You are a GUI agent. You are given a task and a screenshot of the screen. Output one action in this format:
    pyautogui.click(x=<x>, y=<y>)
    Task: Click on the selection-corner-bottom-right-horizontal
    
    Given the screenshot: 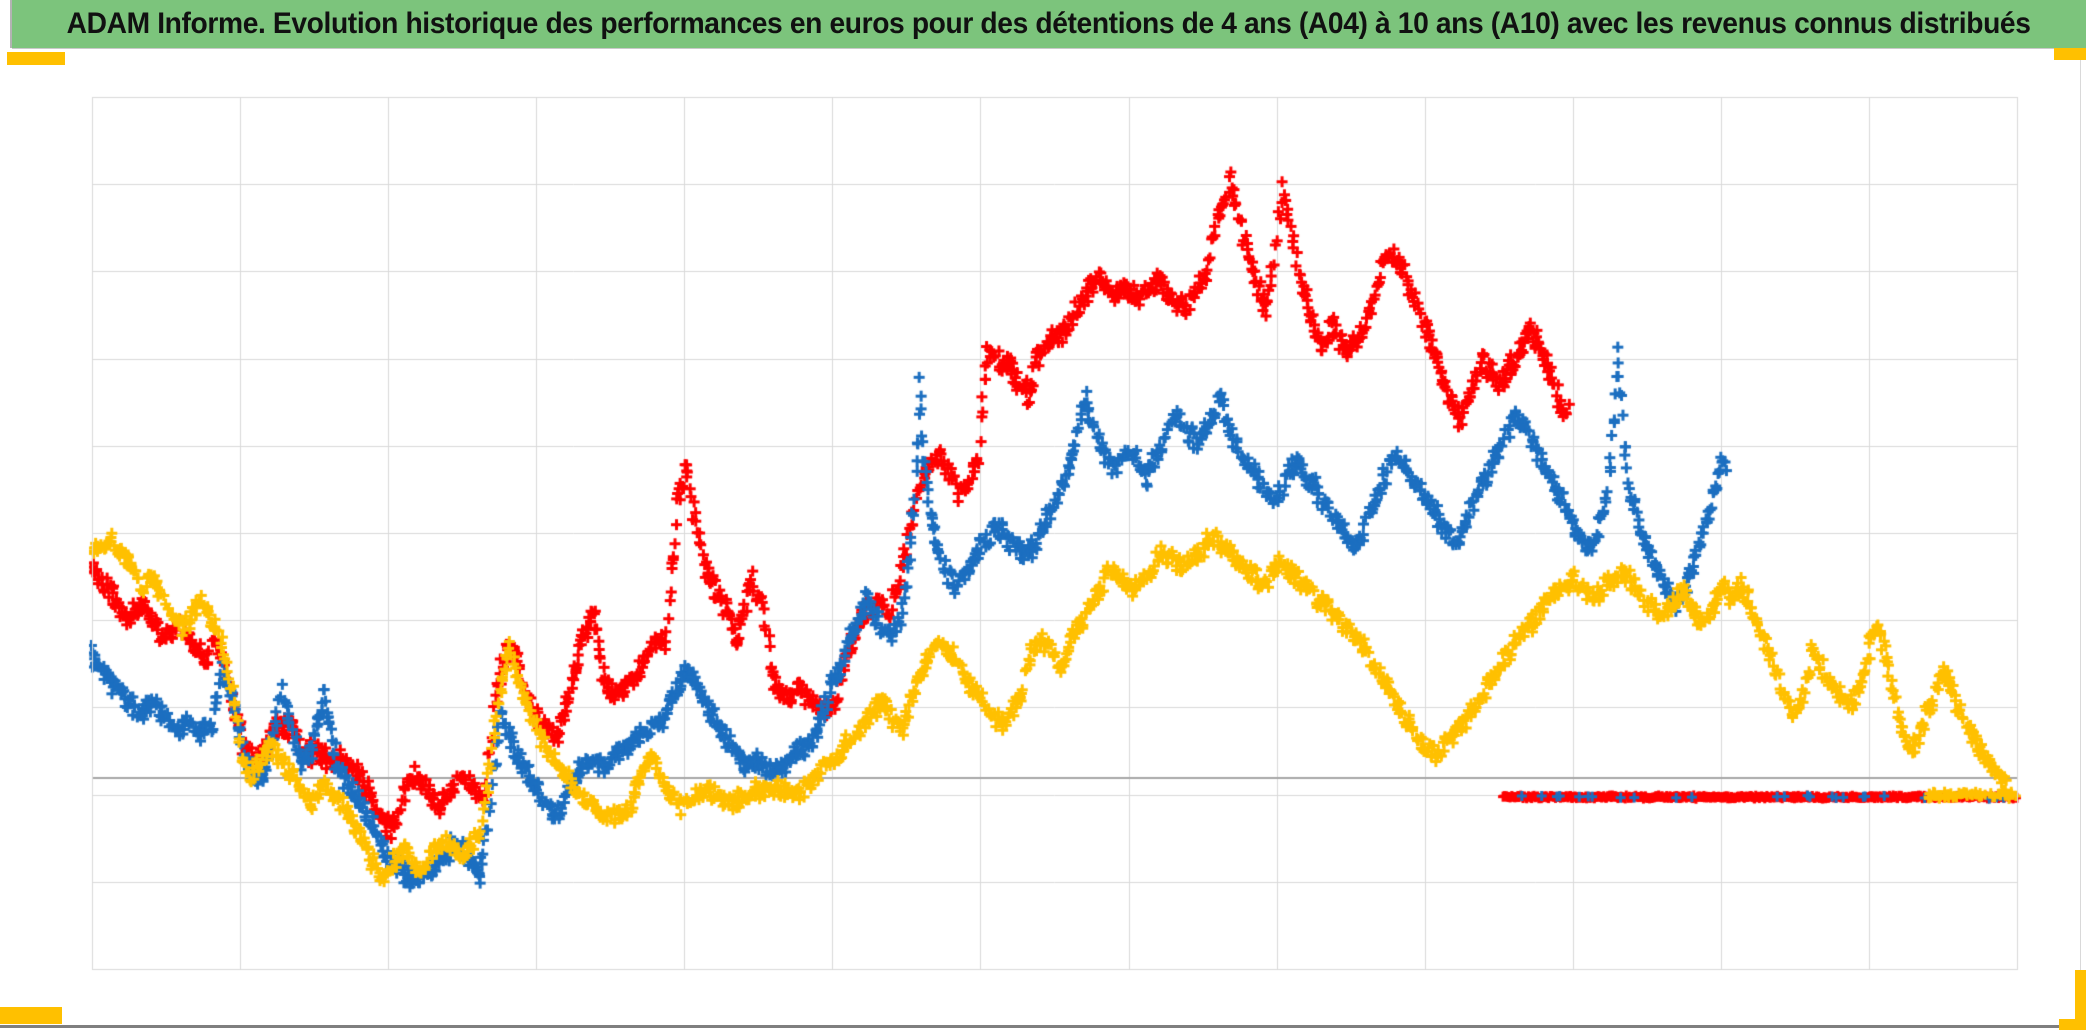 What is the action you would take?
    pyautogui.click(x=2072, y=1024)
    